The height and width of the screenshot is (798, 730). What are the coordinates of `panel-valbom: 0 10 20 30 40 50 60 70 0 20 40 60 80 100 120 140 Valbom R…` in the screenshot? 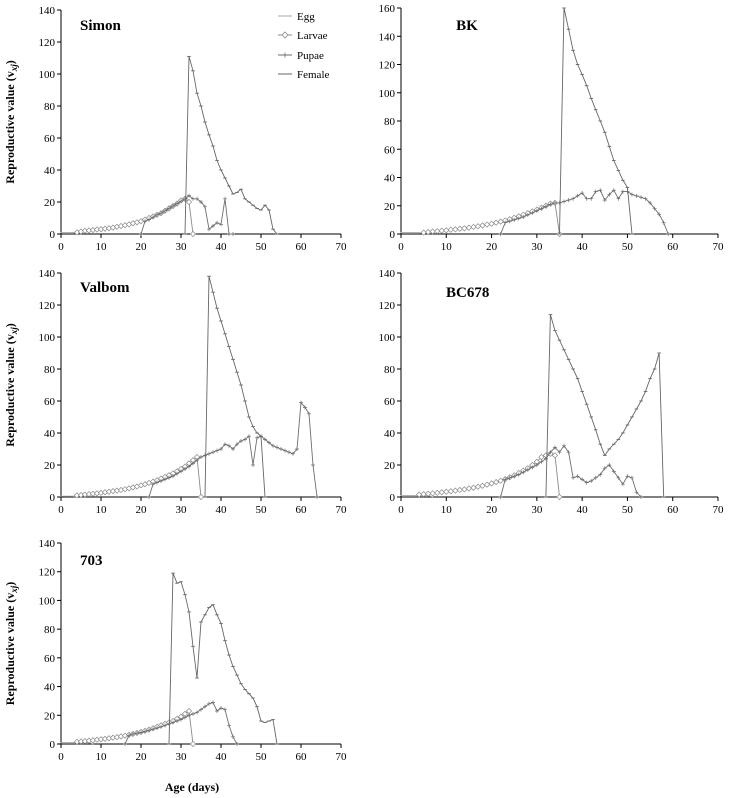 It's located at (175, 392).